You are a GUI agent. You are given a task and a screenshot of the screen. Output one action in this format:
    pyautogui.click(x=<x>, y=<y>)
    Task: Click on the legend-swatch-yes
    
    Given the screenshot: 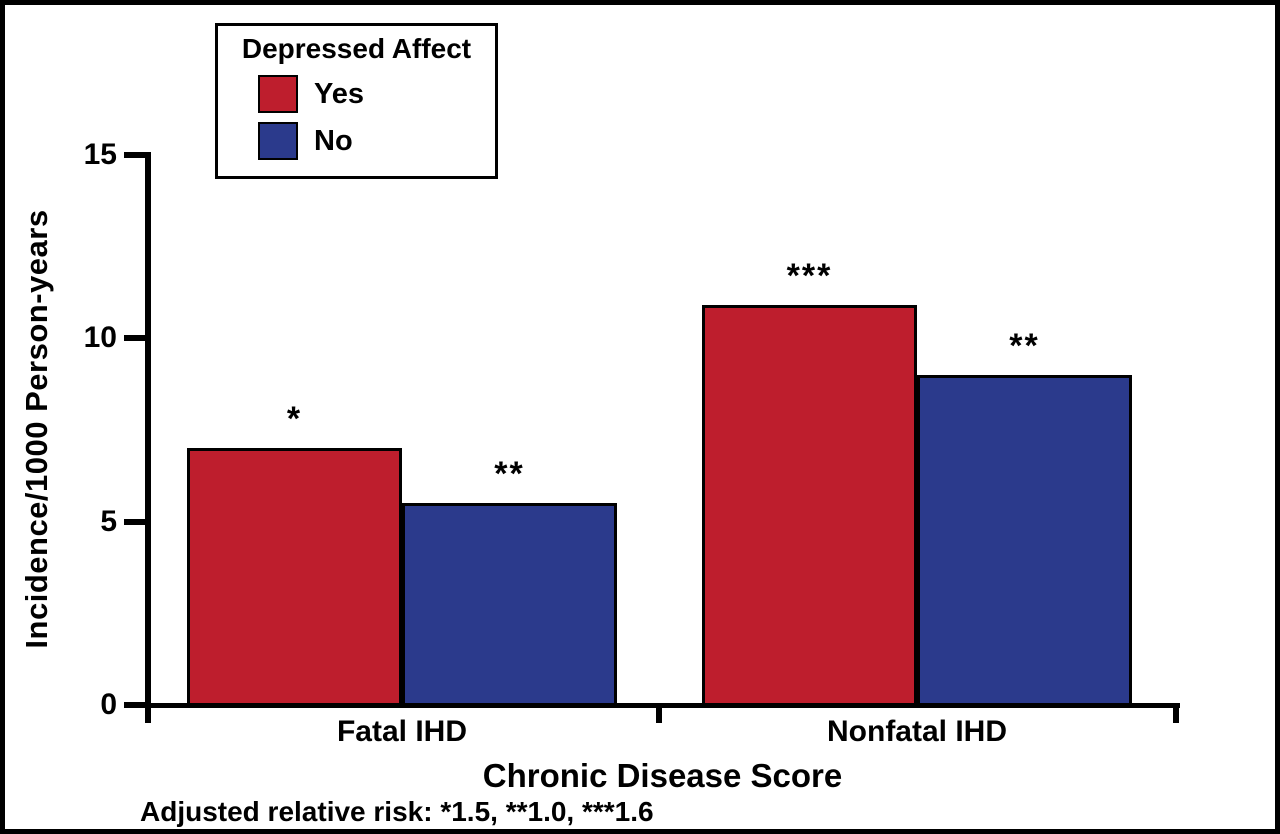 What is the action you would take?
    pyautogui.click(x=278, y=94)
    